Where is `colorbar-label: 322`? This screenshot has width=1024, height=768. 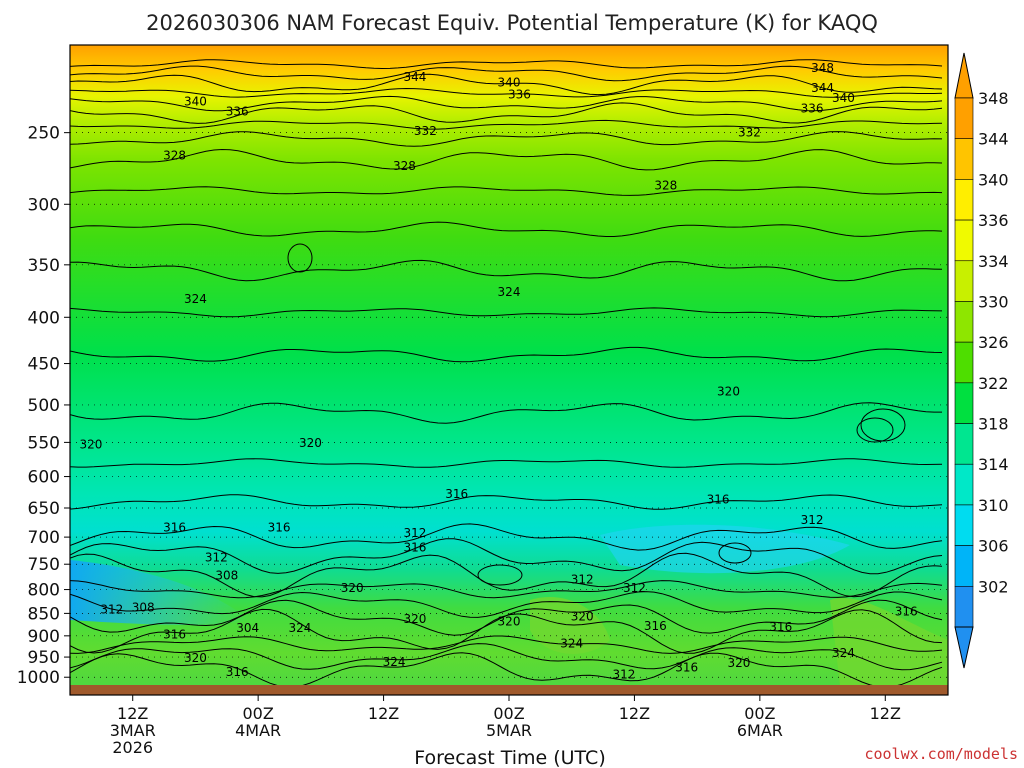
colorbar-label: 322 is located at coordinates (993, 383).